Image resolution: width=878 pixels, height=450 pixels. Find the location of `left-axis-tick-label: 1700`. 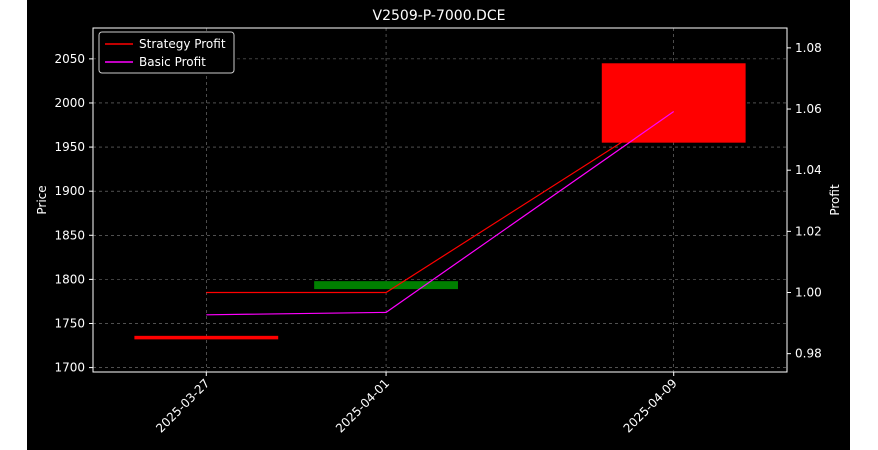

left-axis-tick-label: 1700 is located at coordinates (69, 368).